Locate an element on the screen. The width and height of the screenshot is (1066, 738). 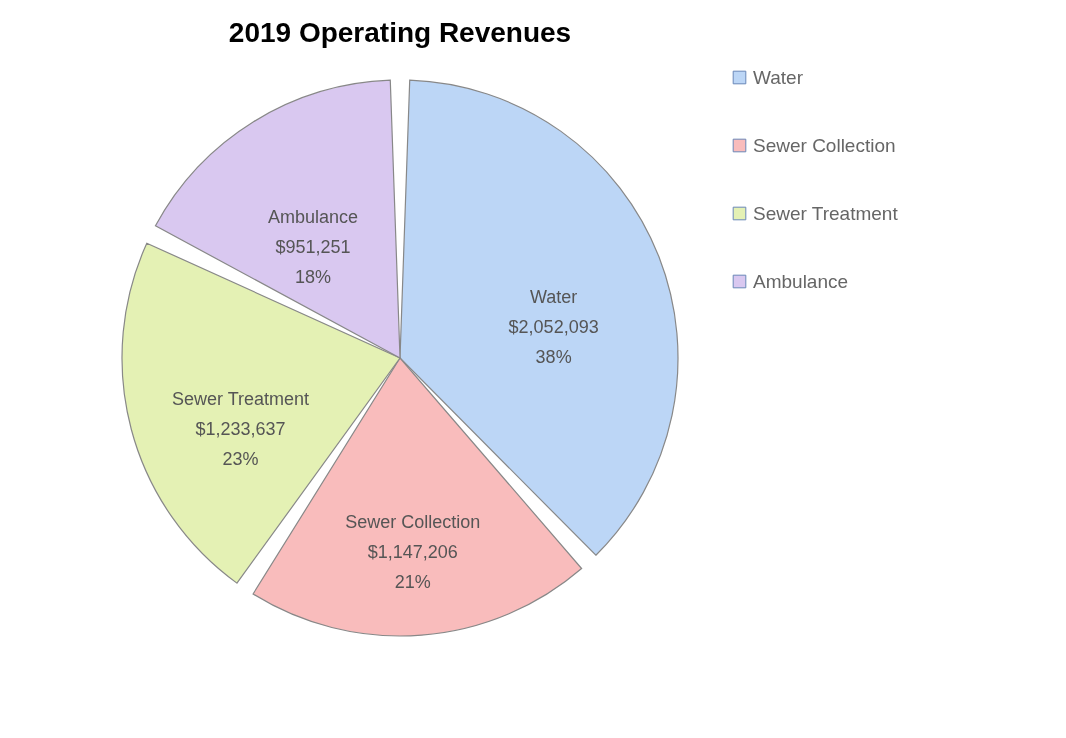
slice-label: Sewer Collection is located at coordinates (413, 521).